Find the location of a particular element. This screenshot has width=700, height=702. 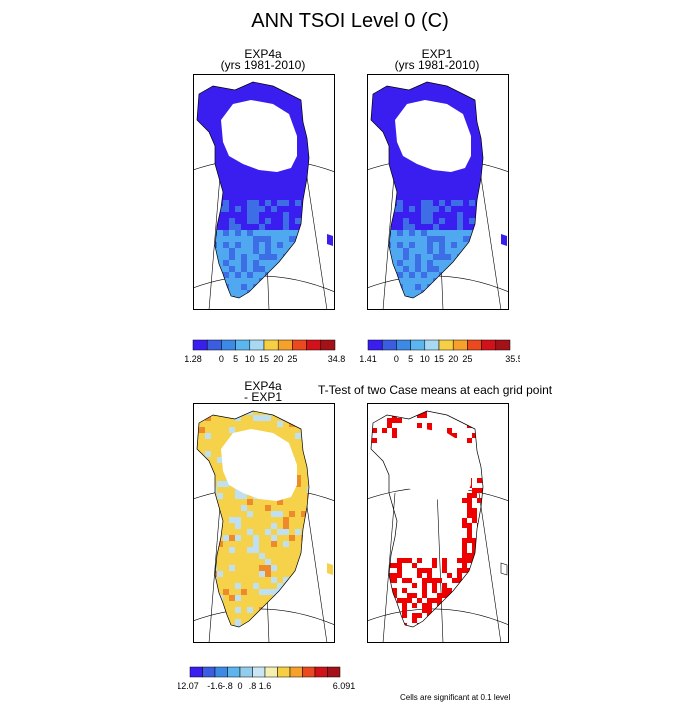

diff-map is located at coordinates (264, 523).